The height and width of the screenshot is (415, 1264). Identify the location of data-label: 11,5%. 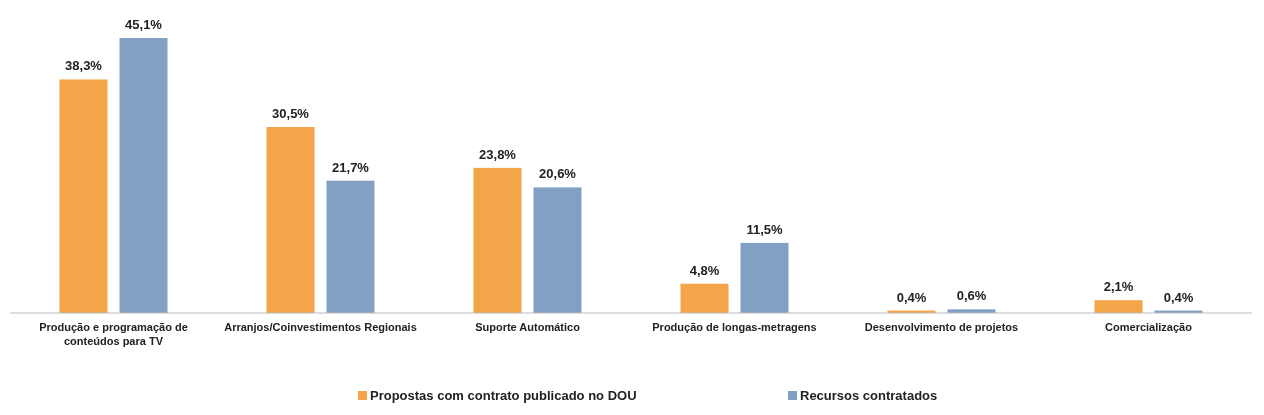
(765, 229).